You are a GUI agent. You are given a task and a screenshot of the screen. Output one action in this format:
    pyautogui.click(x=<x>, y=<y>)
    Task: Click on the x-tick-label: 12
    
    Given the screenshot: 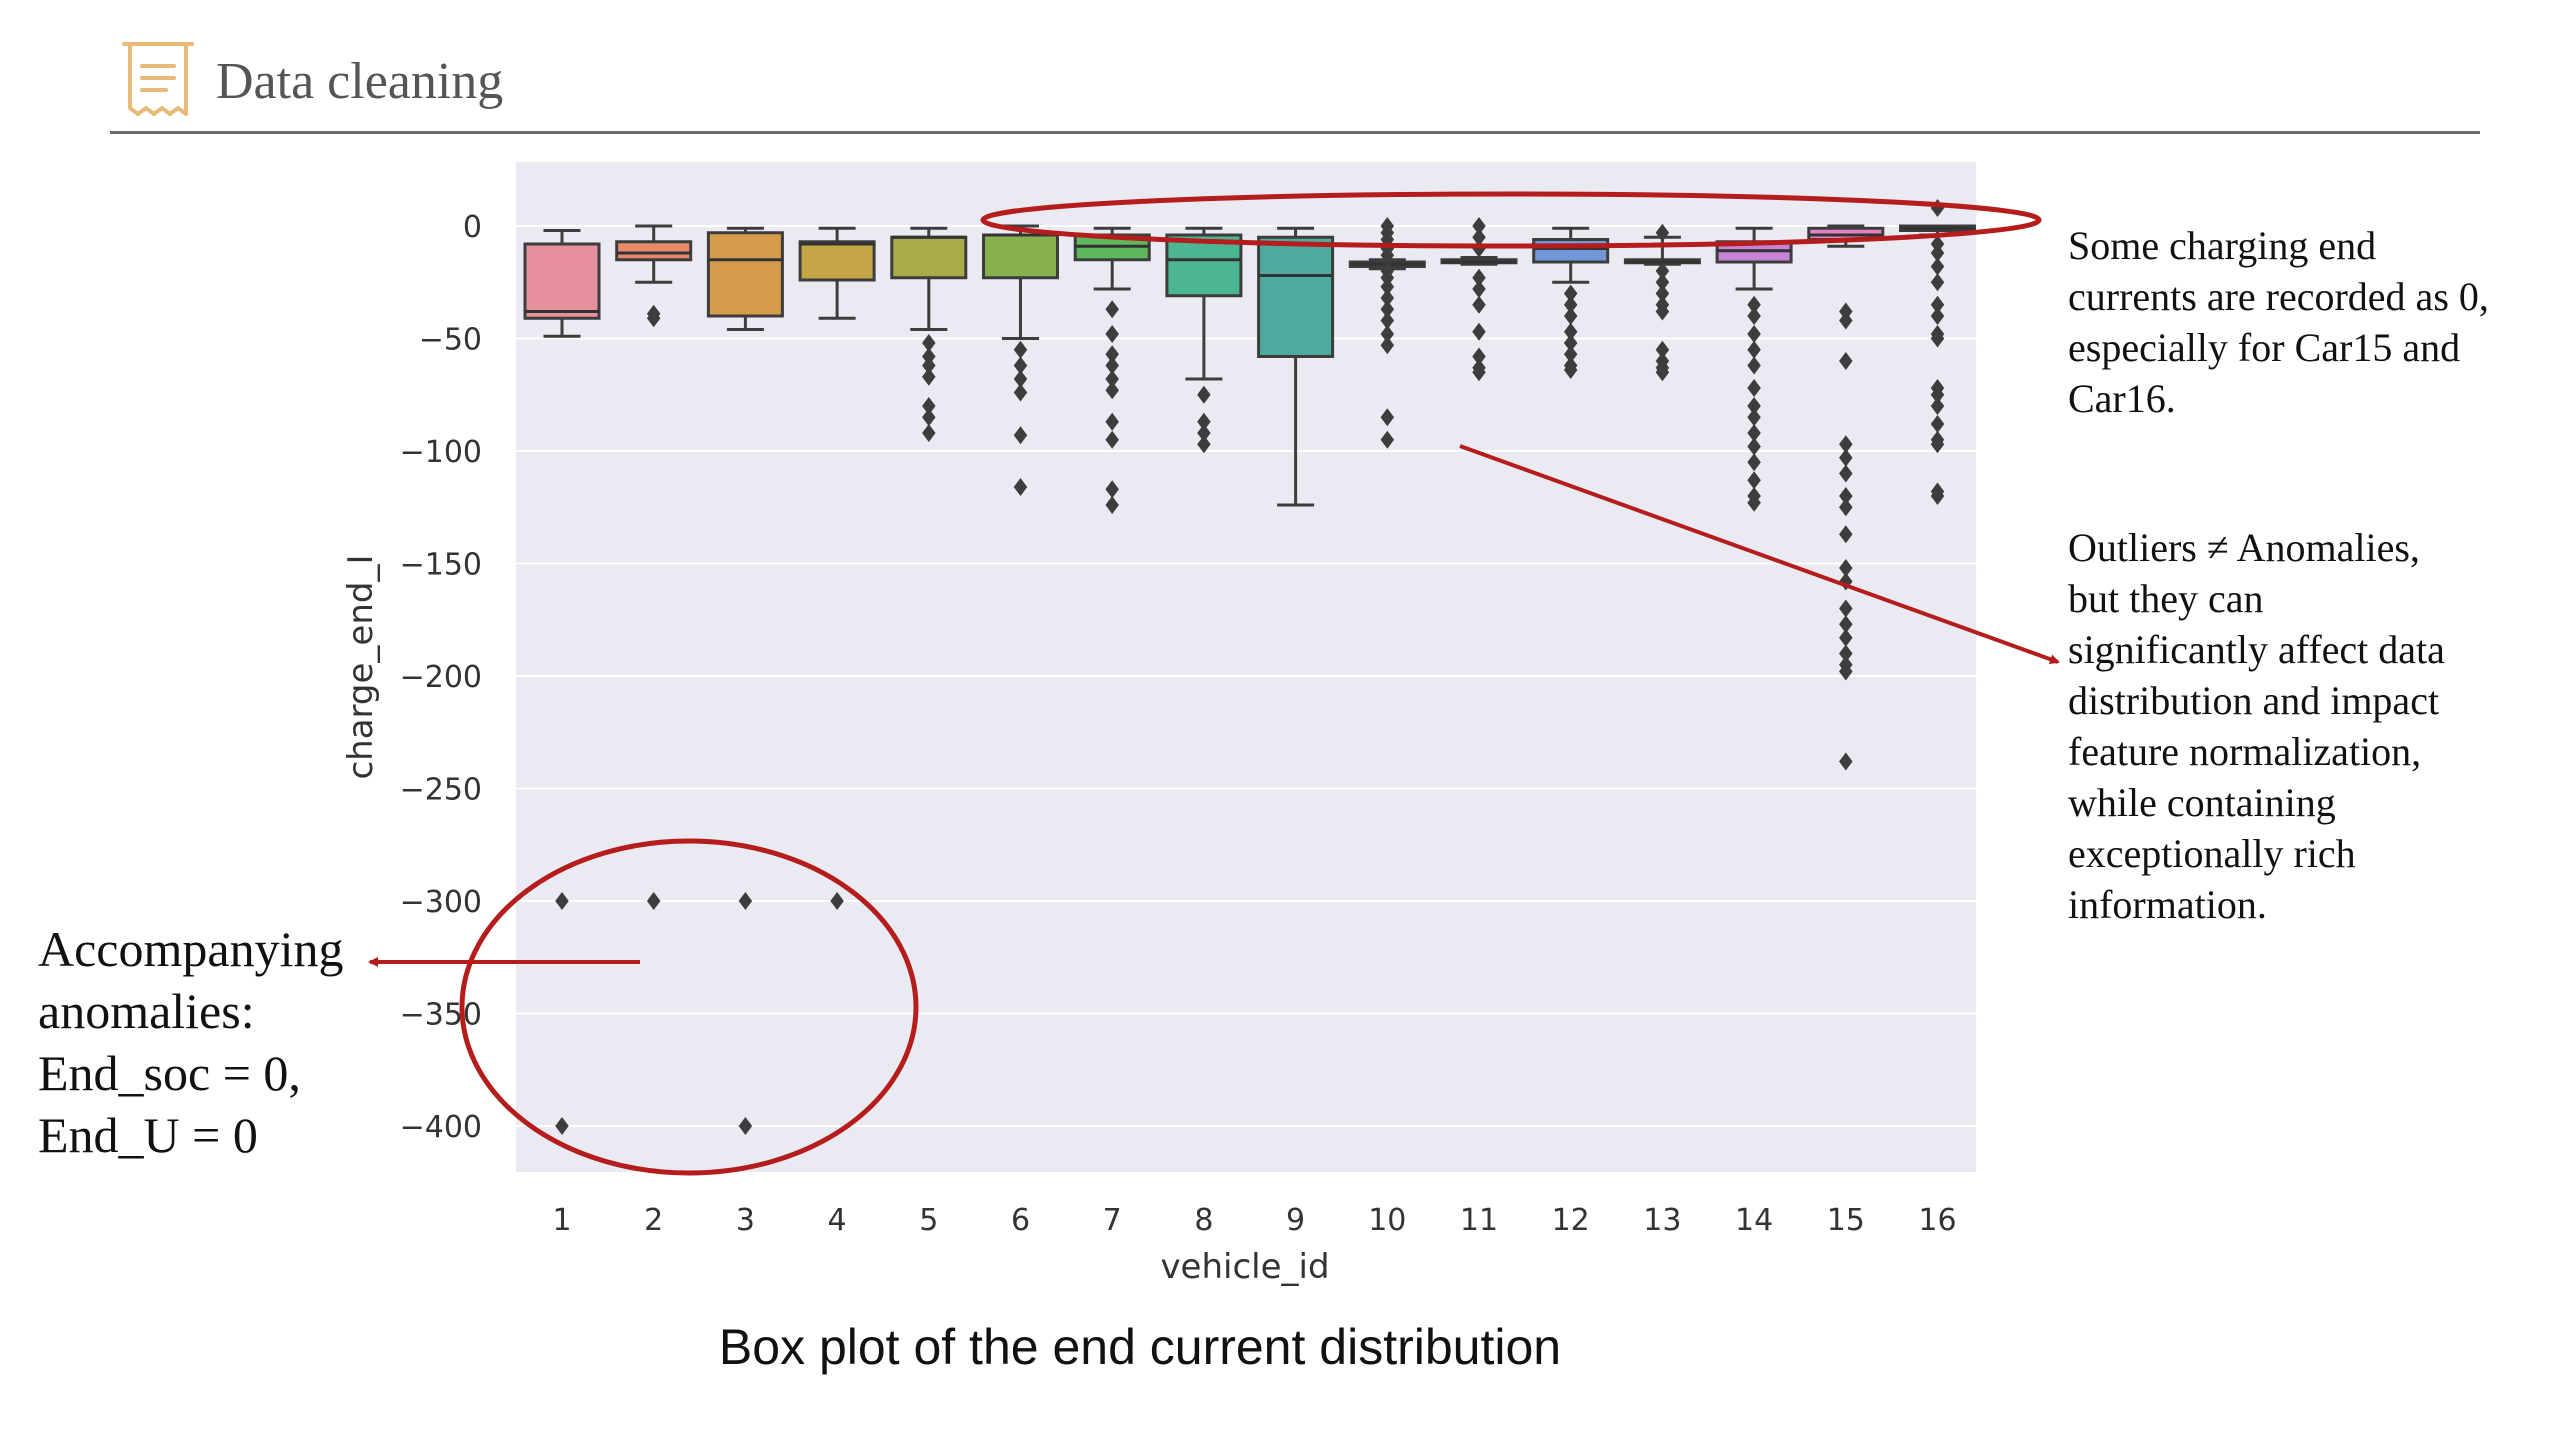 What is the action you would take?
    pyautogui.click(x=1571, y=1220)
    